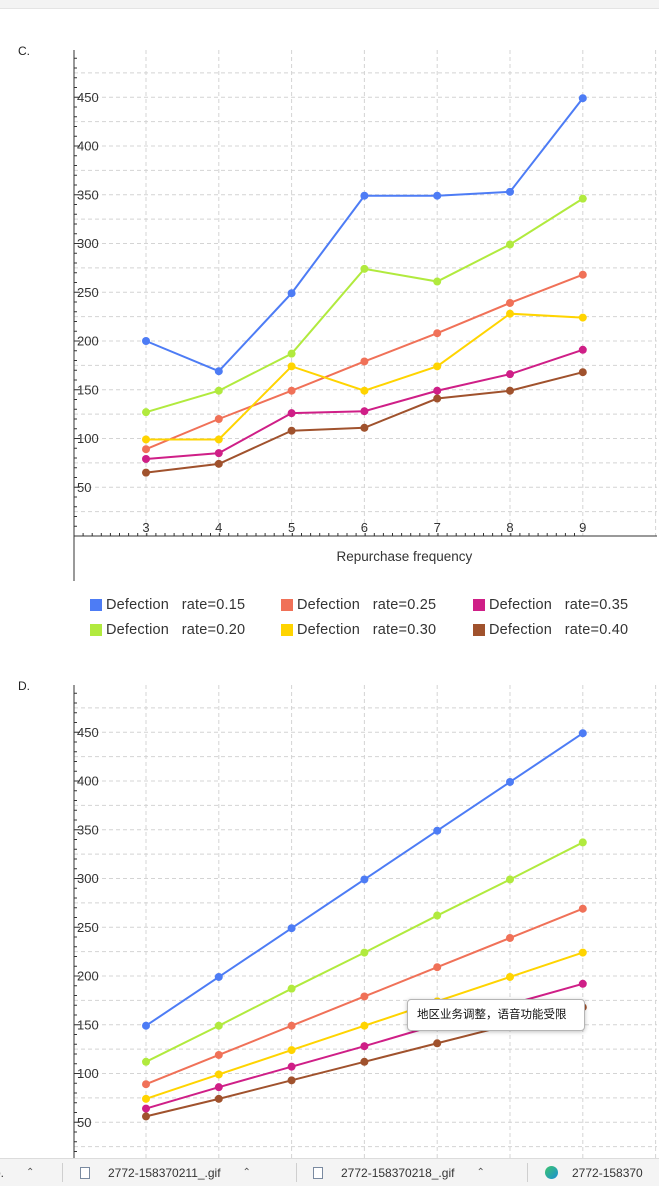 The image size is (659, 1186). What do you see at coordinates (88, 781) in the screenshot?
I see `y-tick-label: 400` at bounding box center [88, 781].